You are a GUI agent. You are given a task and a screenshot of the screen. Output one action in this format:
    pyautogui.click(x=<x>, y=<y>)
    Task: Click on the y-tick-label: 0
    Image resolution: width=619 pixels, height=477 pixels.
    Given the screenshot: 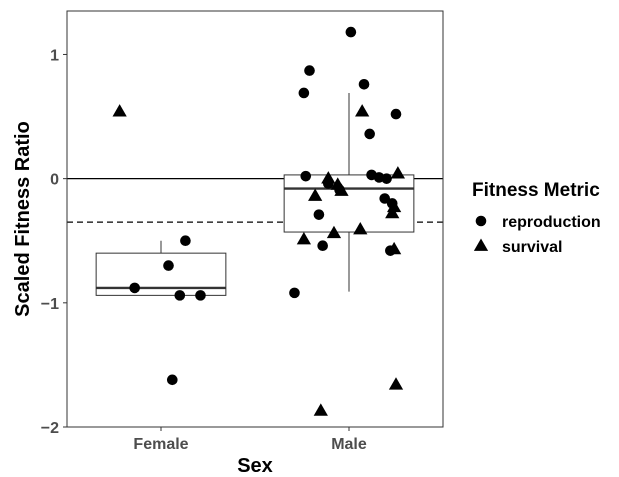 What is the action you would take?
    pyautogui.click(x=54, y=180)
    